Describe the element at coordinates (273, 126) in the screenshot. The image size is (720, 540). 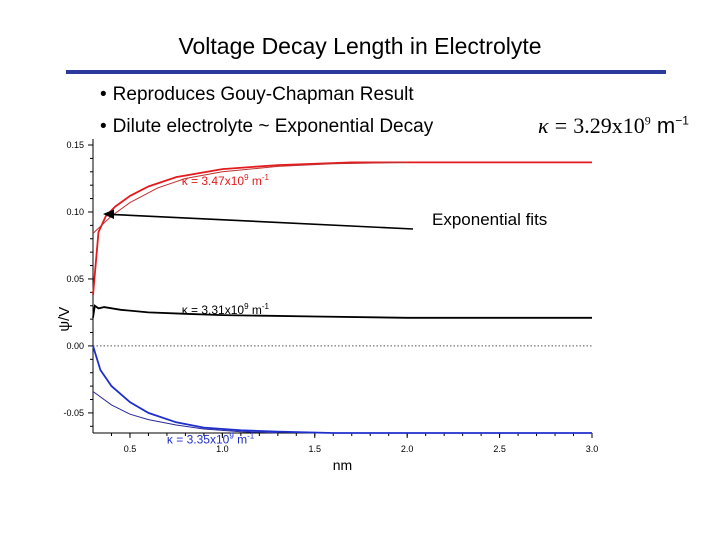
I see `bullet-2-text: Dilute electrolyte ~ Exponential Decay` at that location.